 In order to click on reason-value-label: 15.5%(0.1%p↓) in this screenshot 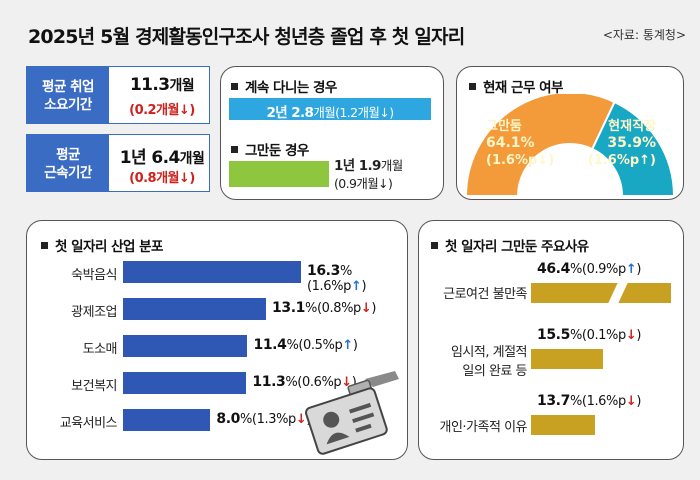, I will do `click(589, 335)`.